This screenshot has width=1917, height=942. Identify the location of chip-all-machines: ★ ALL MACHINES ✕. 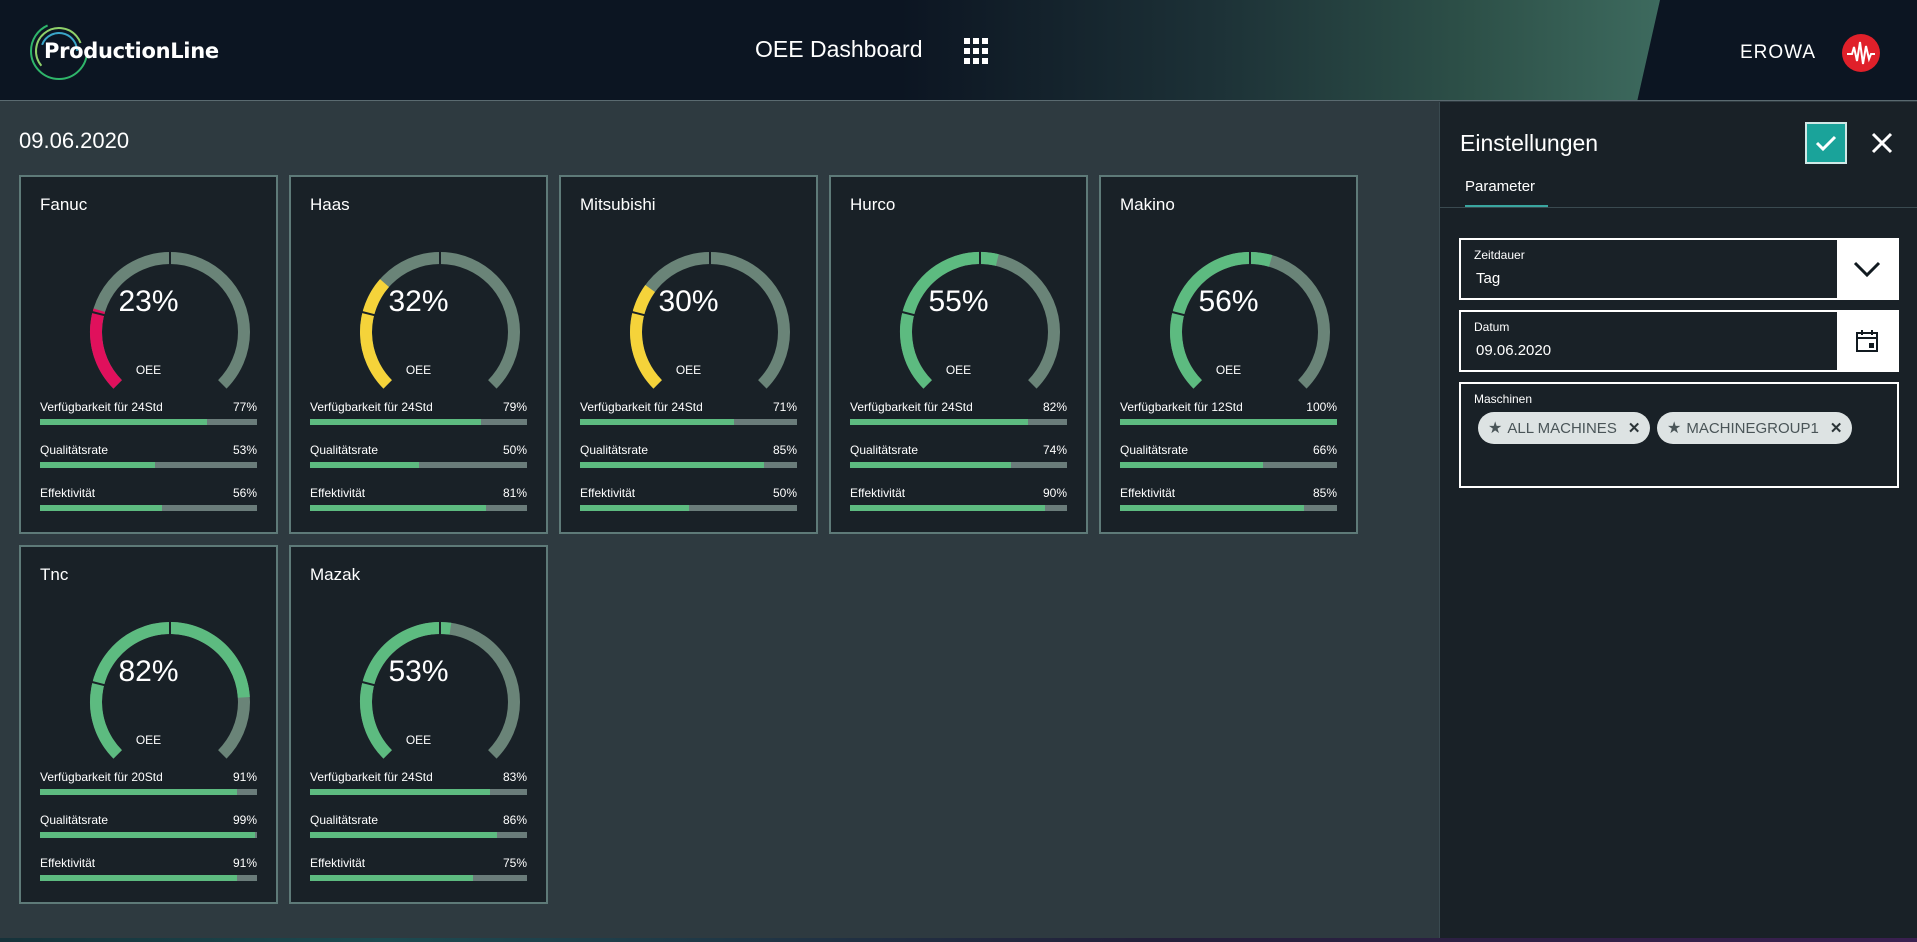
(1564, 428).